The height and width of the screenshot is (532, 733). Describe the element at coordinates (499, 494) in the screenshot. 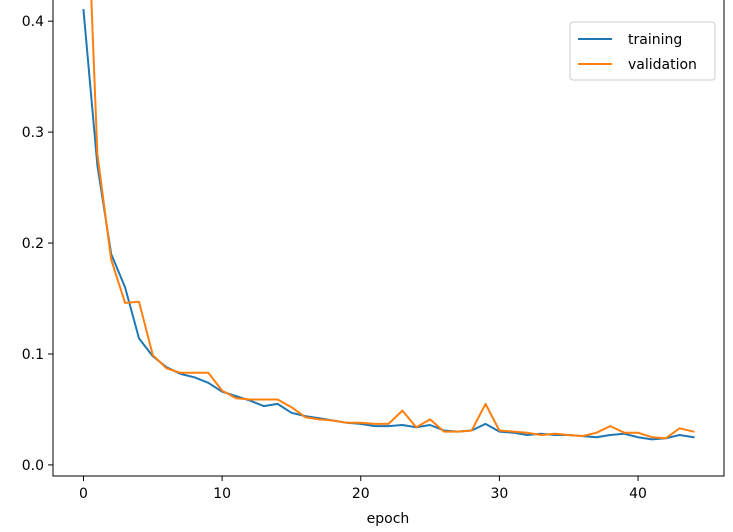

I see `x-tick-label: 30` at that location.